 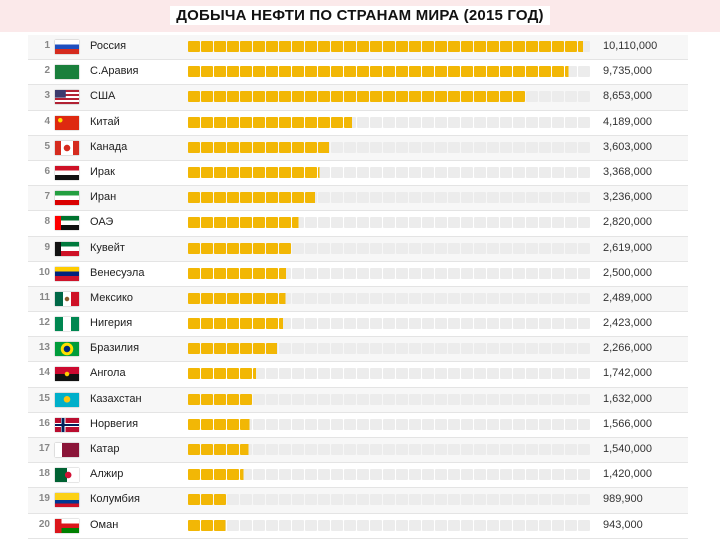 I want to click on bar-track, so click(x=393, y=475).